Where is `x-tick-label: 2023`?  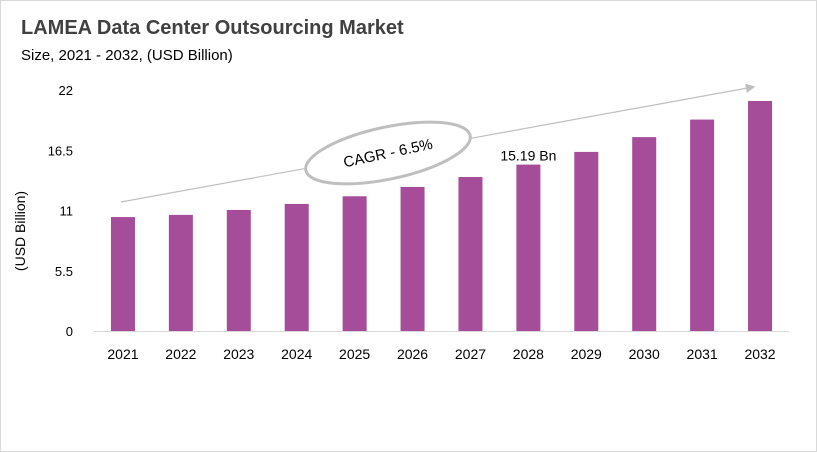
x-tick-label: 2023 is located at coordinates (238, 354).